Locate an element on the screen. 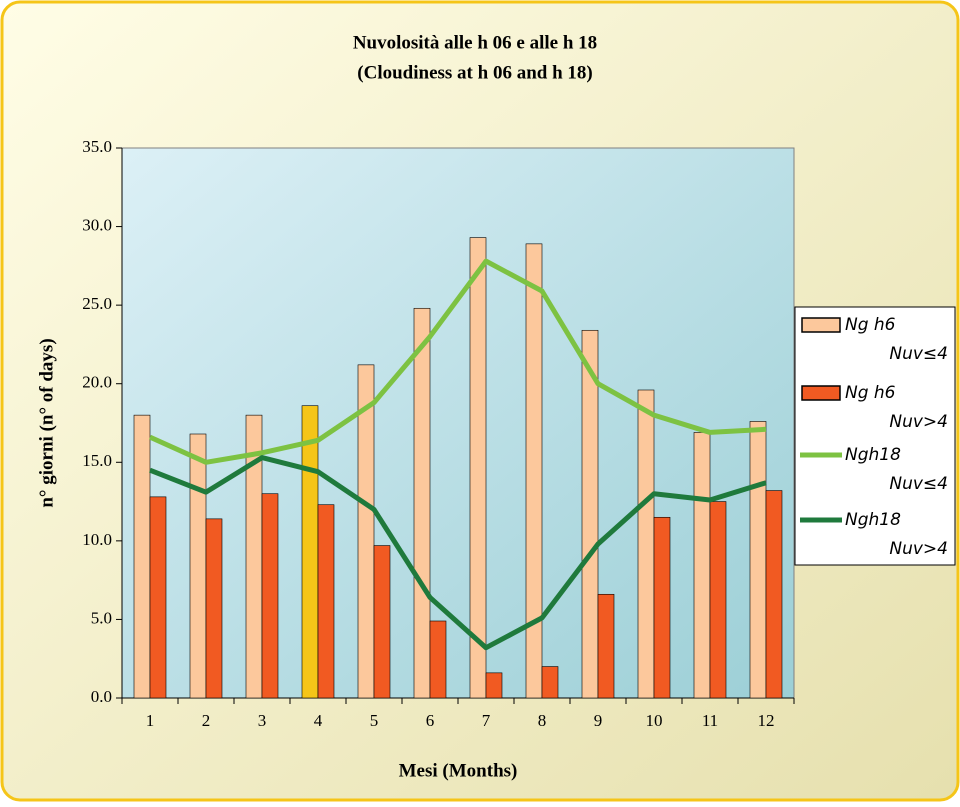 The image size is (960, 807). x-tick-label: 11 is located at coordinates (710, 720).